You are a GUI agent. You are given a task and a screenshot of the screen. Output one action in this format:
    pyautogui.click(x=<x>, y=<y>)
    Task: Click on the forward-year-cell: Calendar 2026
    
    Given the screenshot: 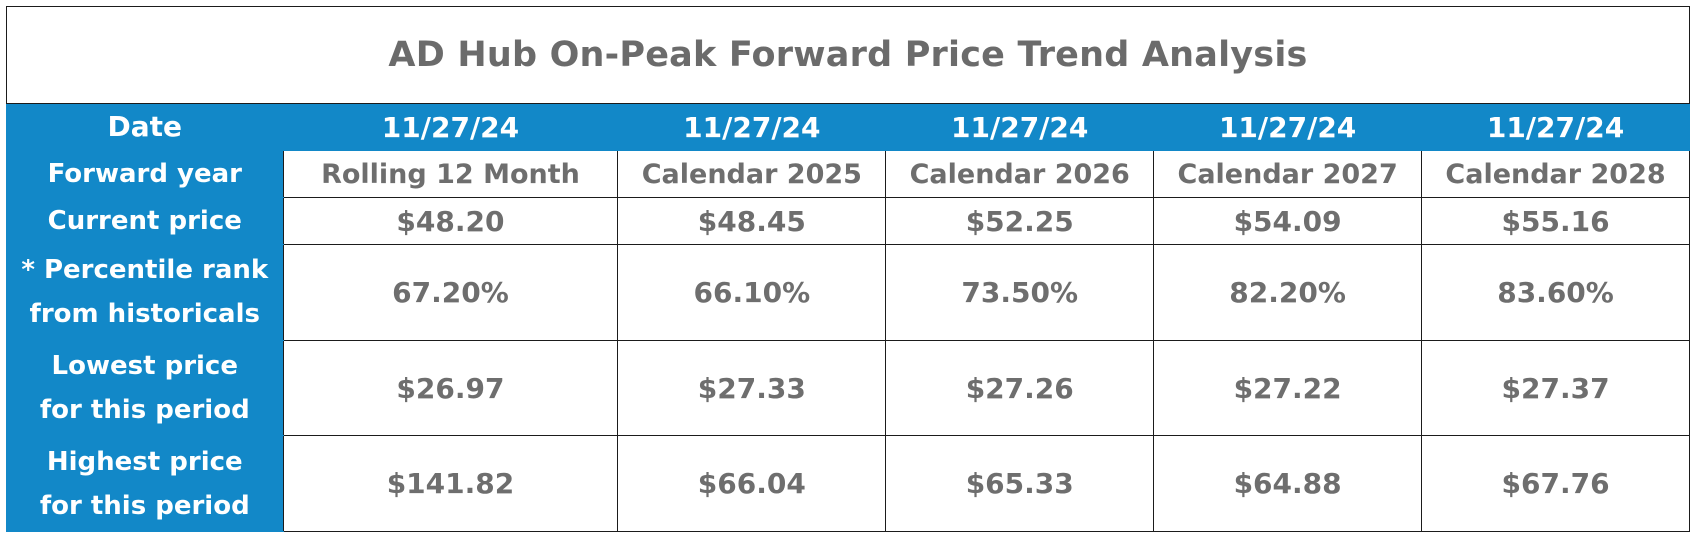 What is the action you would take?
    pyautogui.click(x=1020, y=174)
    